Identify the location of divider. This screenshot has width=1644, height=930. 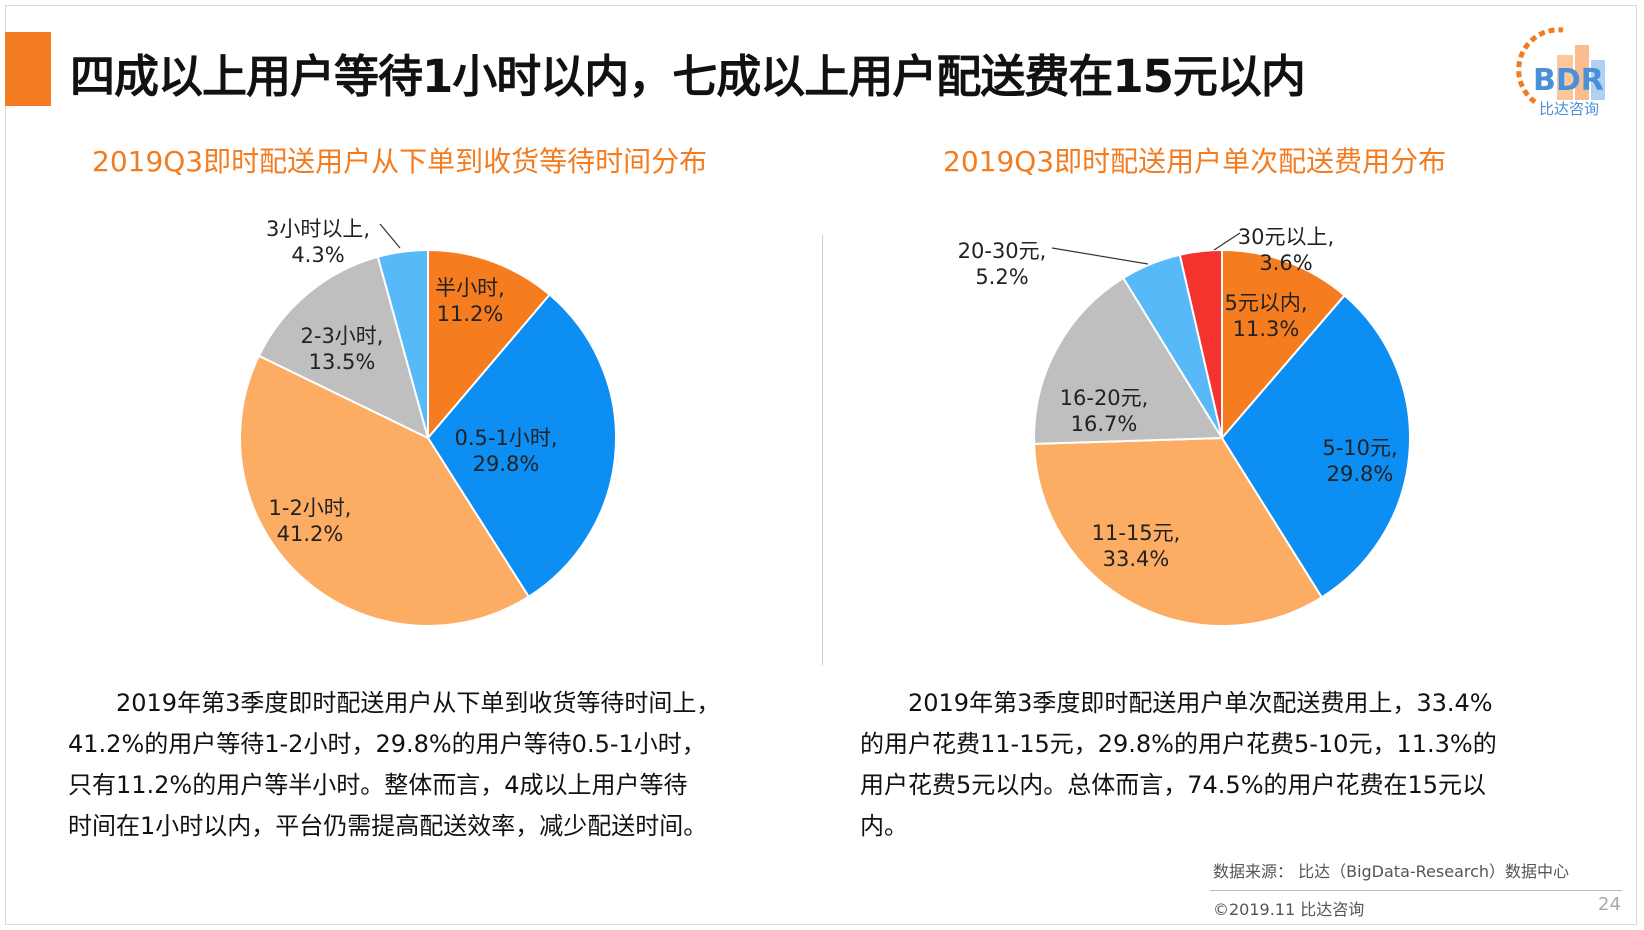
(822, 450).